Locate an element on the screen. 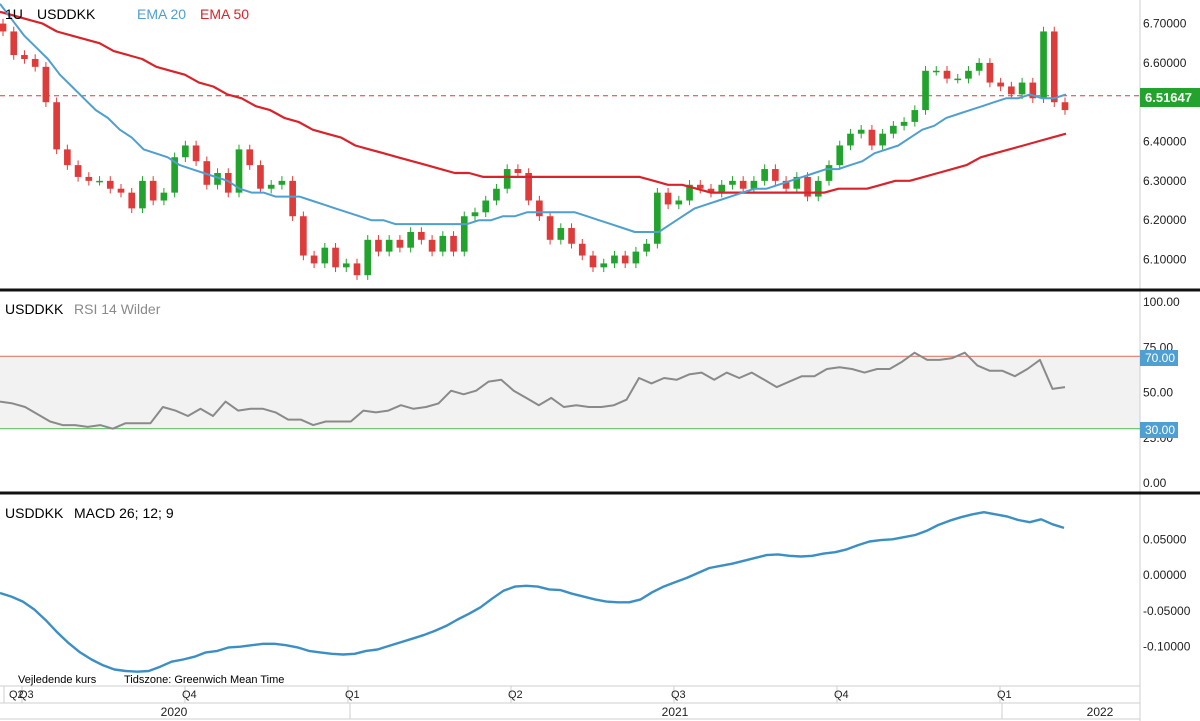 This screenshot has width=1200, height=721. rsi-upper-tag is located at coordinates (1159, 358).